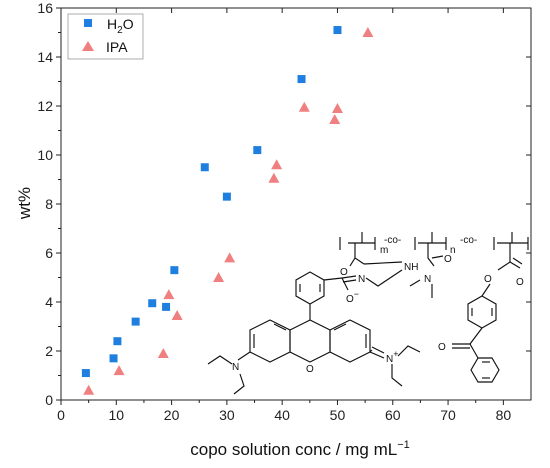 This screenshot has width=550, height=468. Describe the element at coordinates (49, 351) in the screenshot. I see `y-tick-label: 2` at that location.